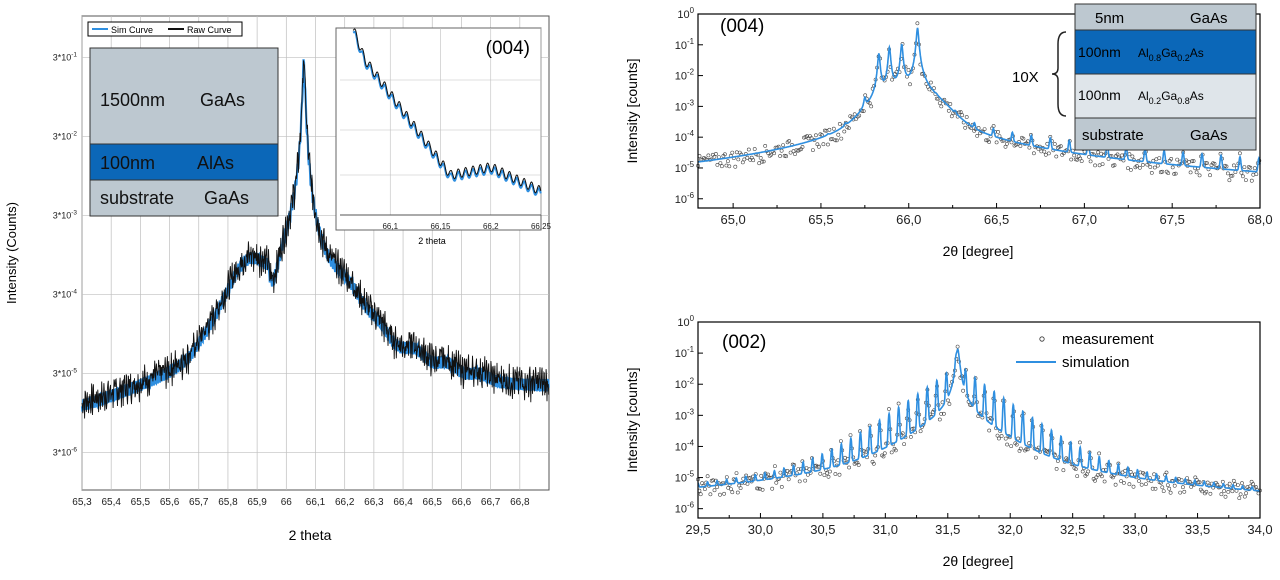 This screenshot has width=1280, height=580. I want to click on layer-3-thickness: substrate, so click(137, 198).